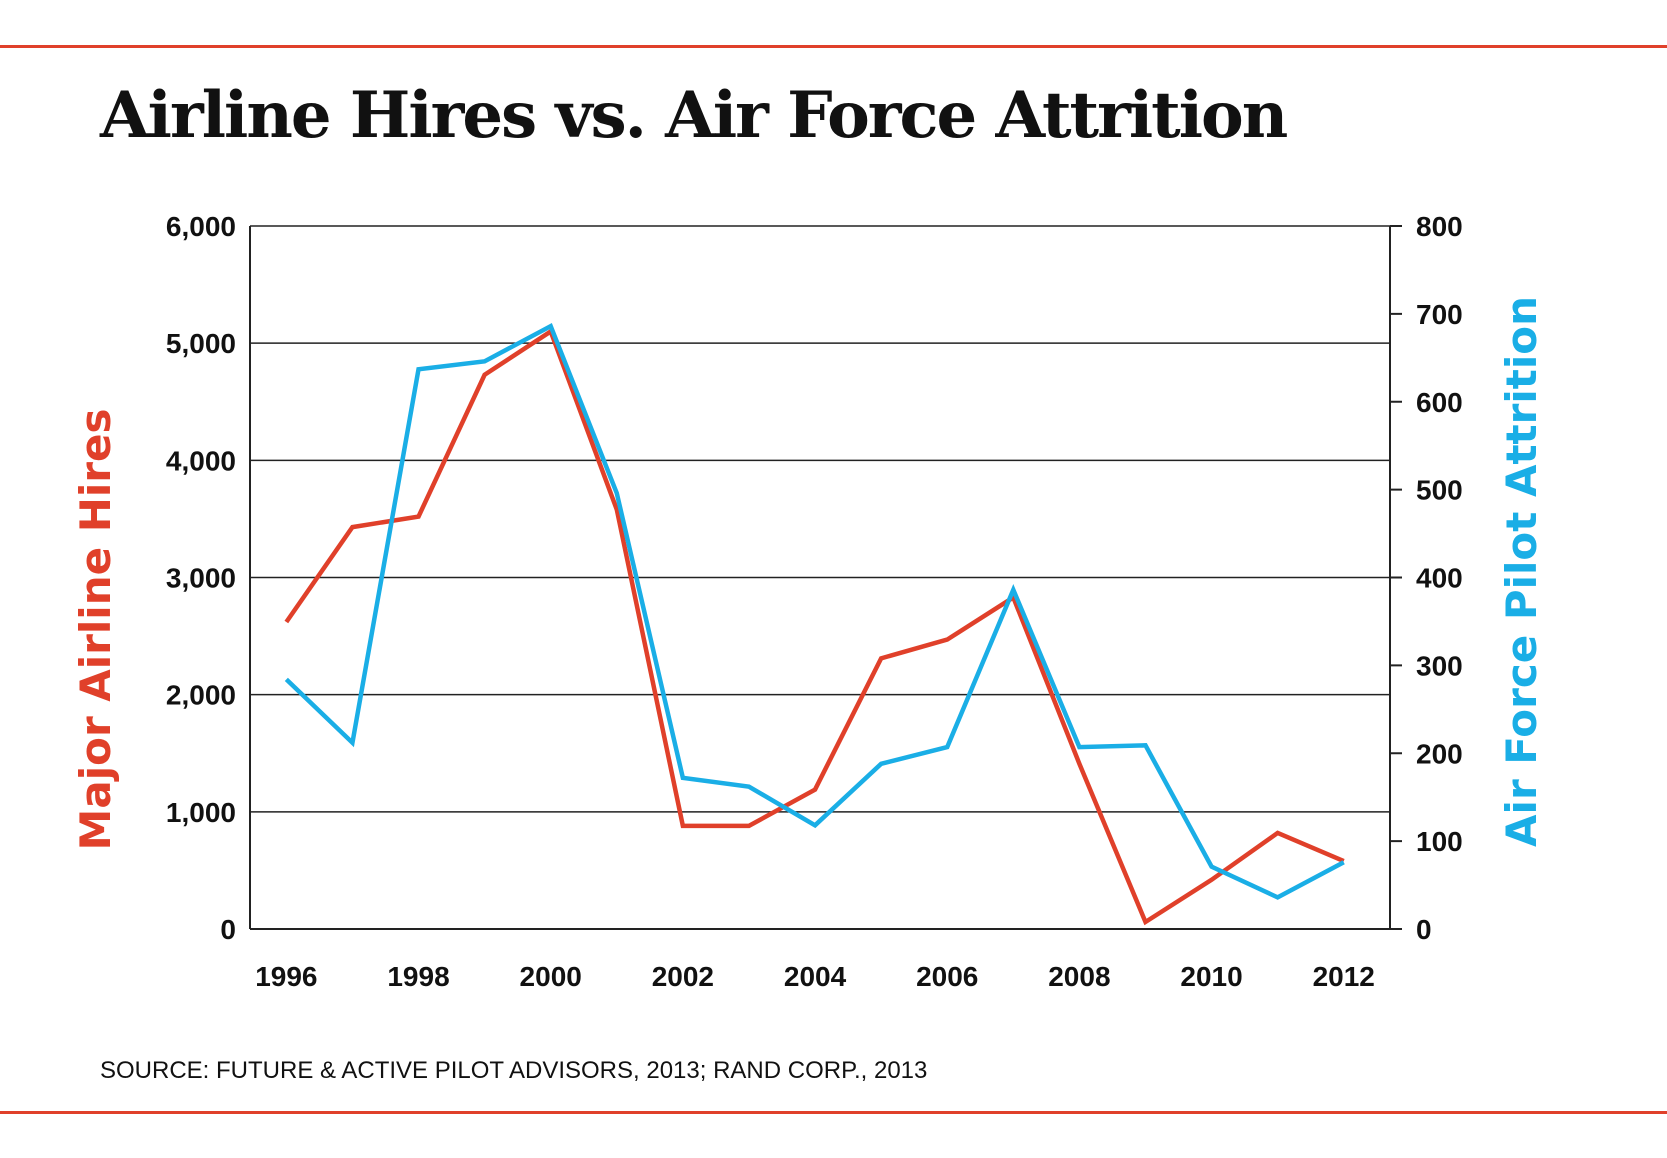  What do you see at coordinates (286, 976) in the screenshot?
I see `x-tick-label-1996: 1996` at bounding box center [286, 976].